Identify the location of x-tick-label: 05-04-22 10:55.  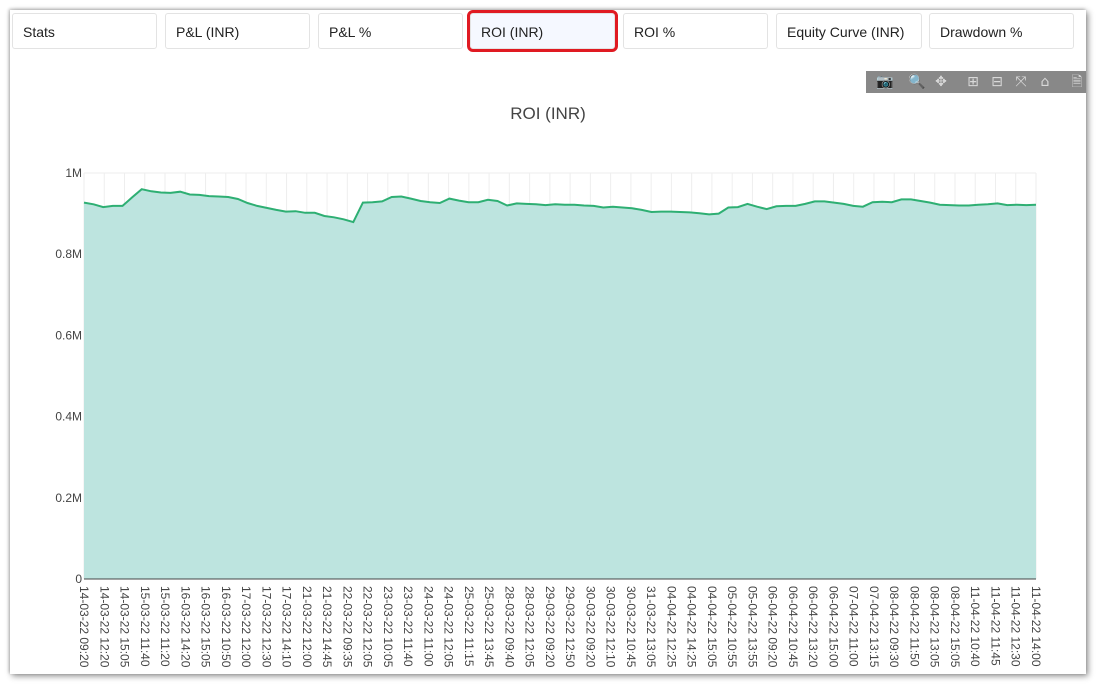
(732, 627).